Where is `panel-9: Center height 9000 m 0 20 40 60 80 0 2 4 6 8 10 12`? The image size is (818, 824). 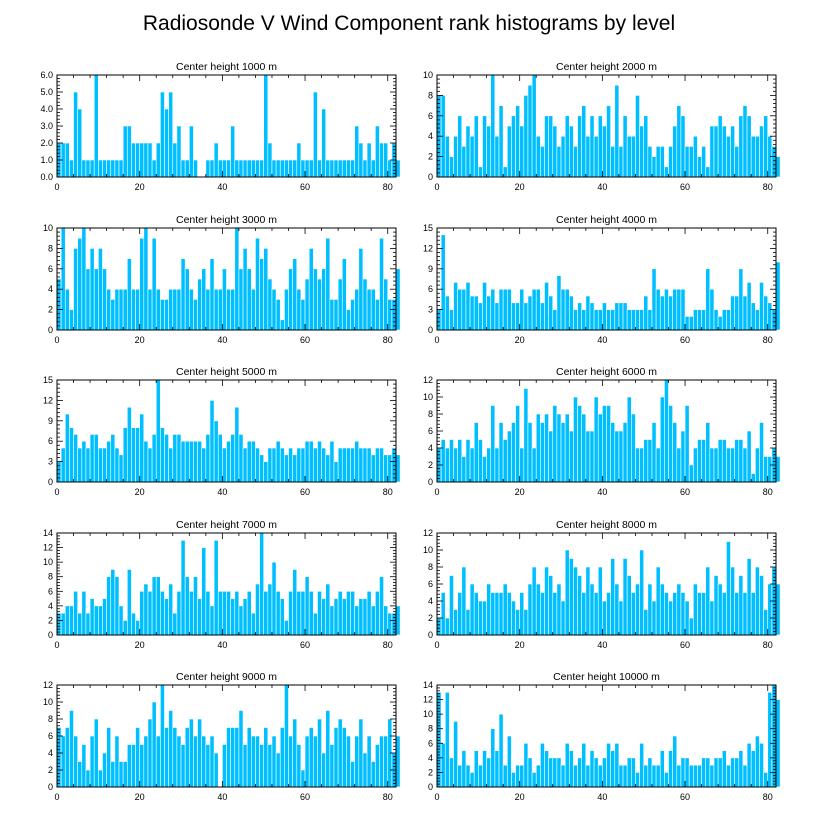
panel-9: Center height 9000 m 0 20 40 60 80 0 2 4 6 8 10 12 is located at coordinates (222, 736).